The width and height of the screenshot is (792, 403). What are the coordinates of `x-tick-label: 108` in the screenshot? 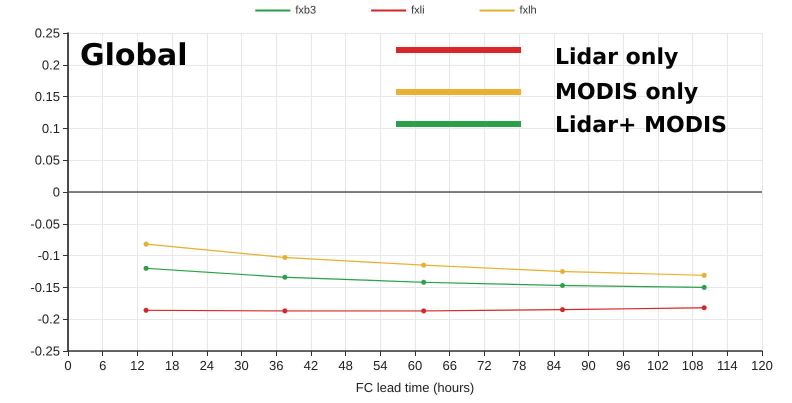 It's located at (693, 365).